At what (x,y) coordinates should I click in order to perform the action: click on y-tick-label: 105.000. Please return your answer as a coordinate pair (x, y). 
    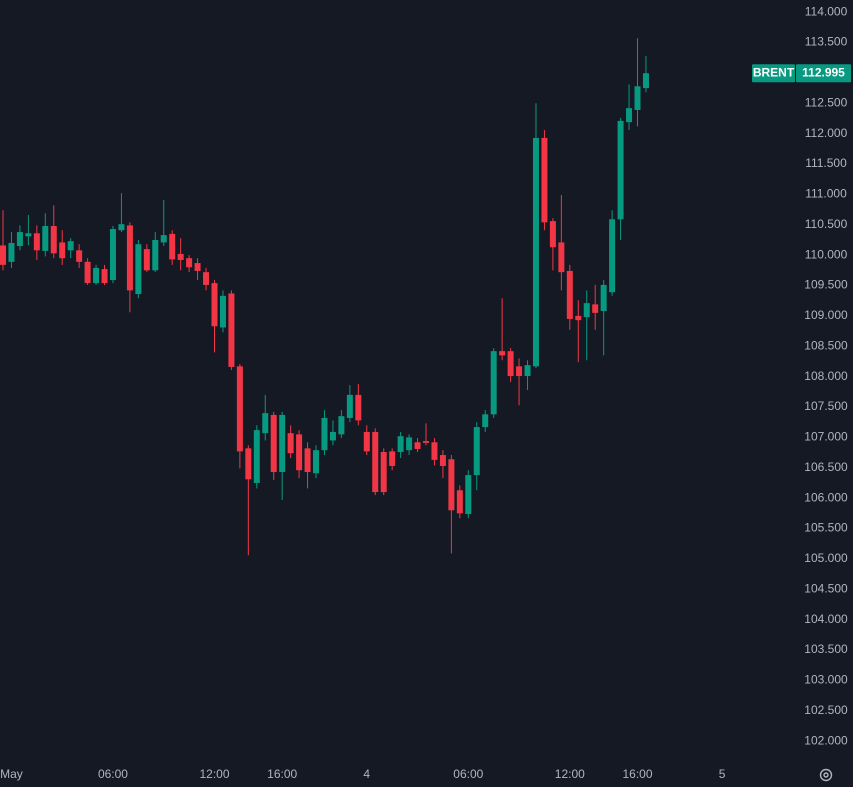
    Looking at the image, I should click on (826, 558).